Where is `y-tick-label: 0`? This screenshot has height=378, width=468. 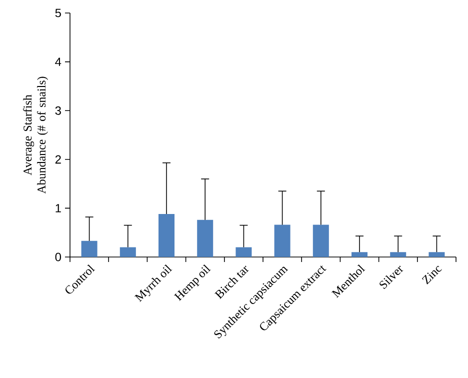 y-tick-label: 0 is located at coordinates (58, 257).